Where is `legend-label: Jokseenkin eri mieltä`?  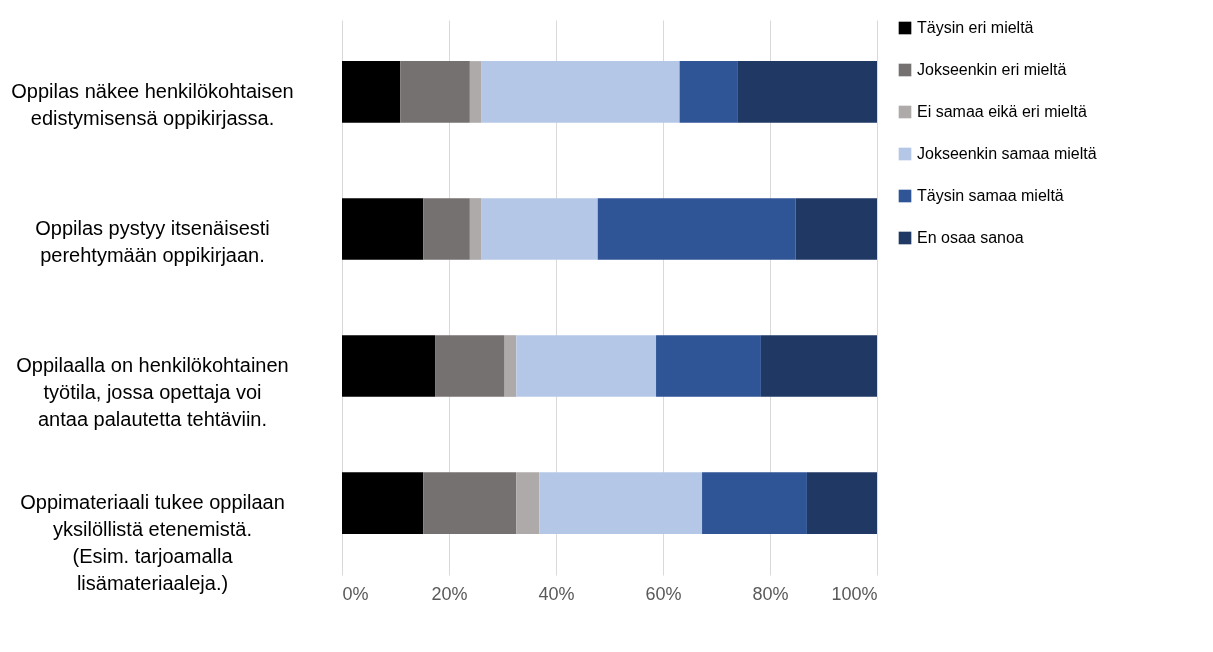 legend-label: Jokseenkin eri mieltä is located at coordinates (992, 69).